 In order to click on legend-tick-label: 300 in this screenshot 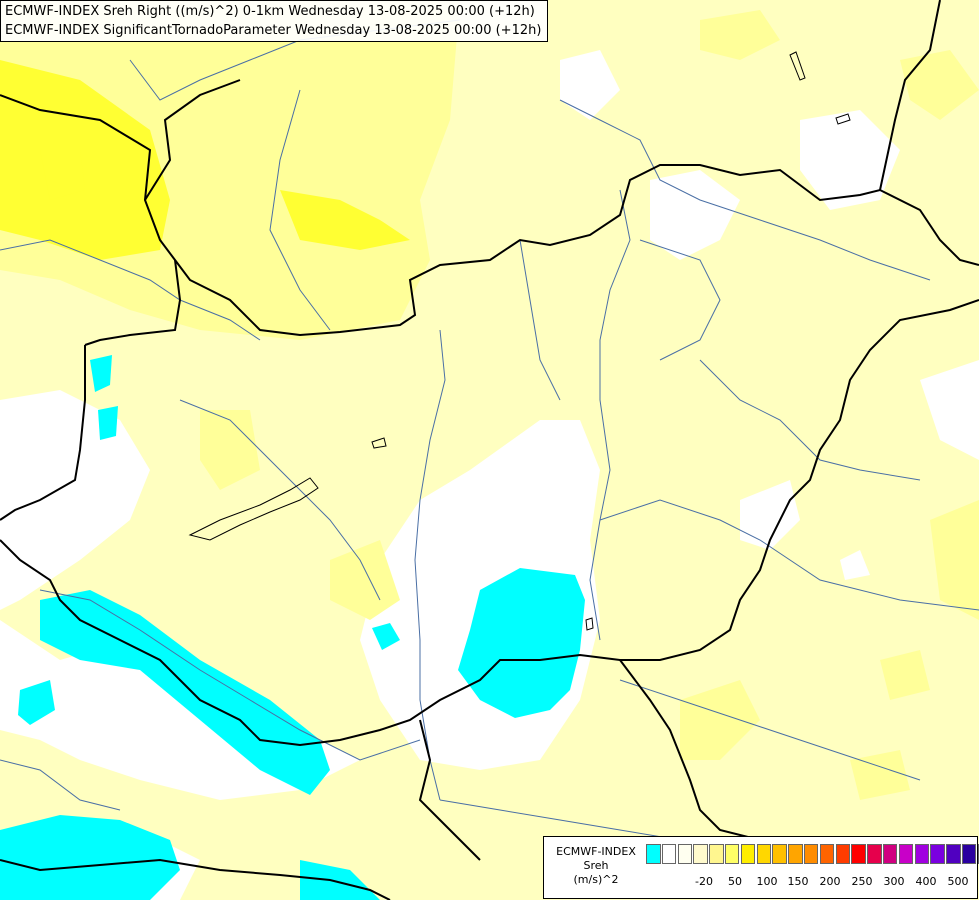, I will do `click(894, 881)`.